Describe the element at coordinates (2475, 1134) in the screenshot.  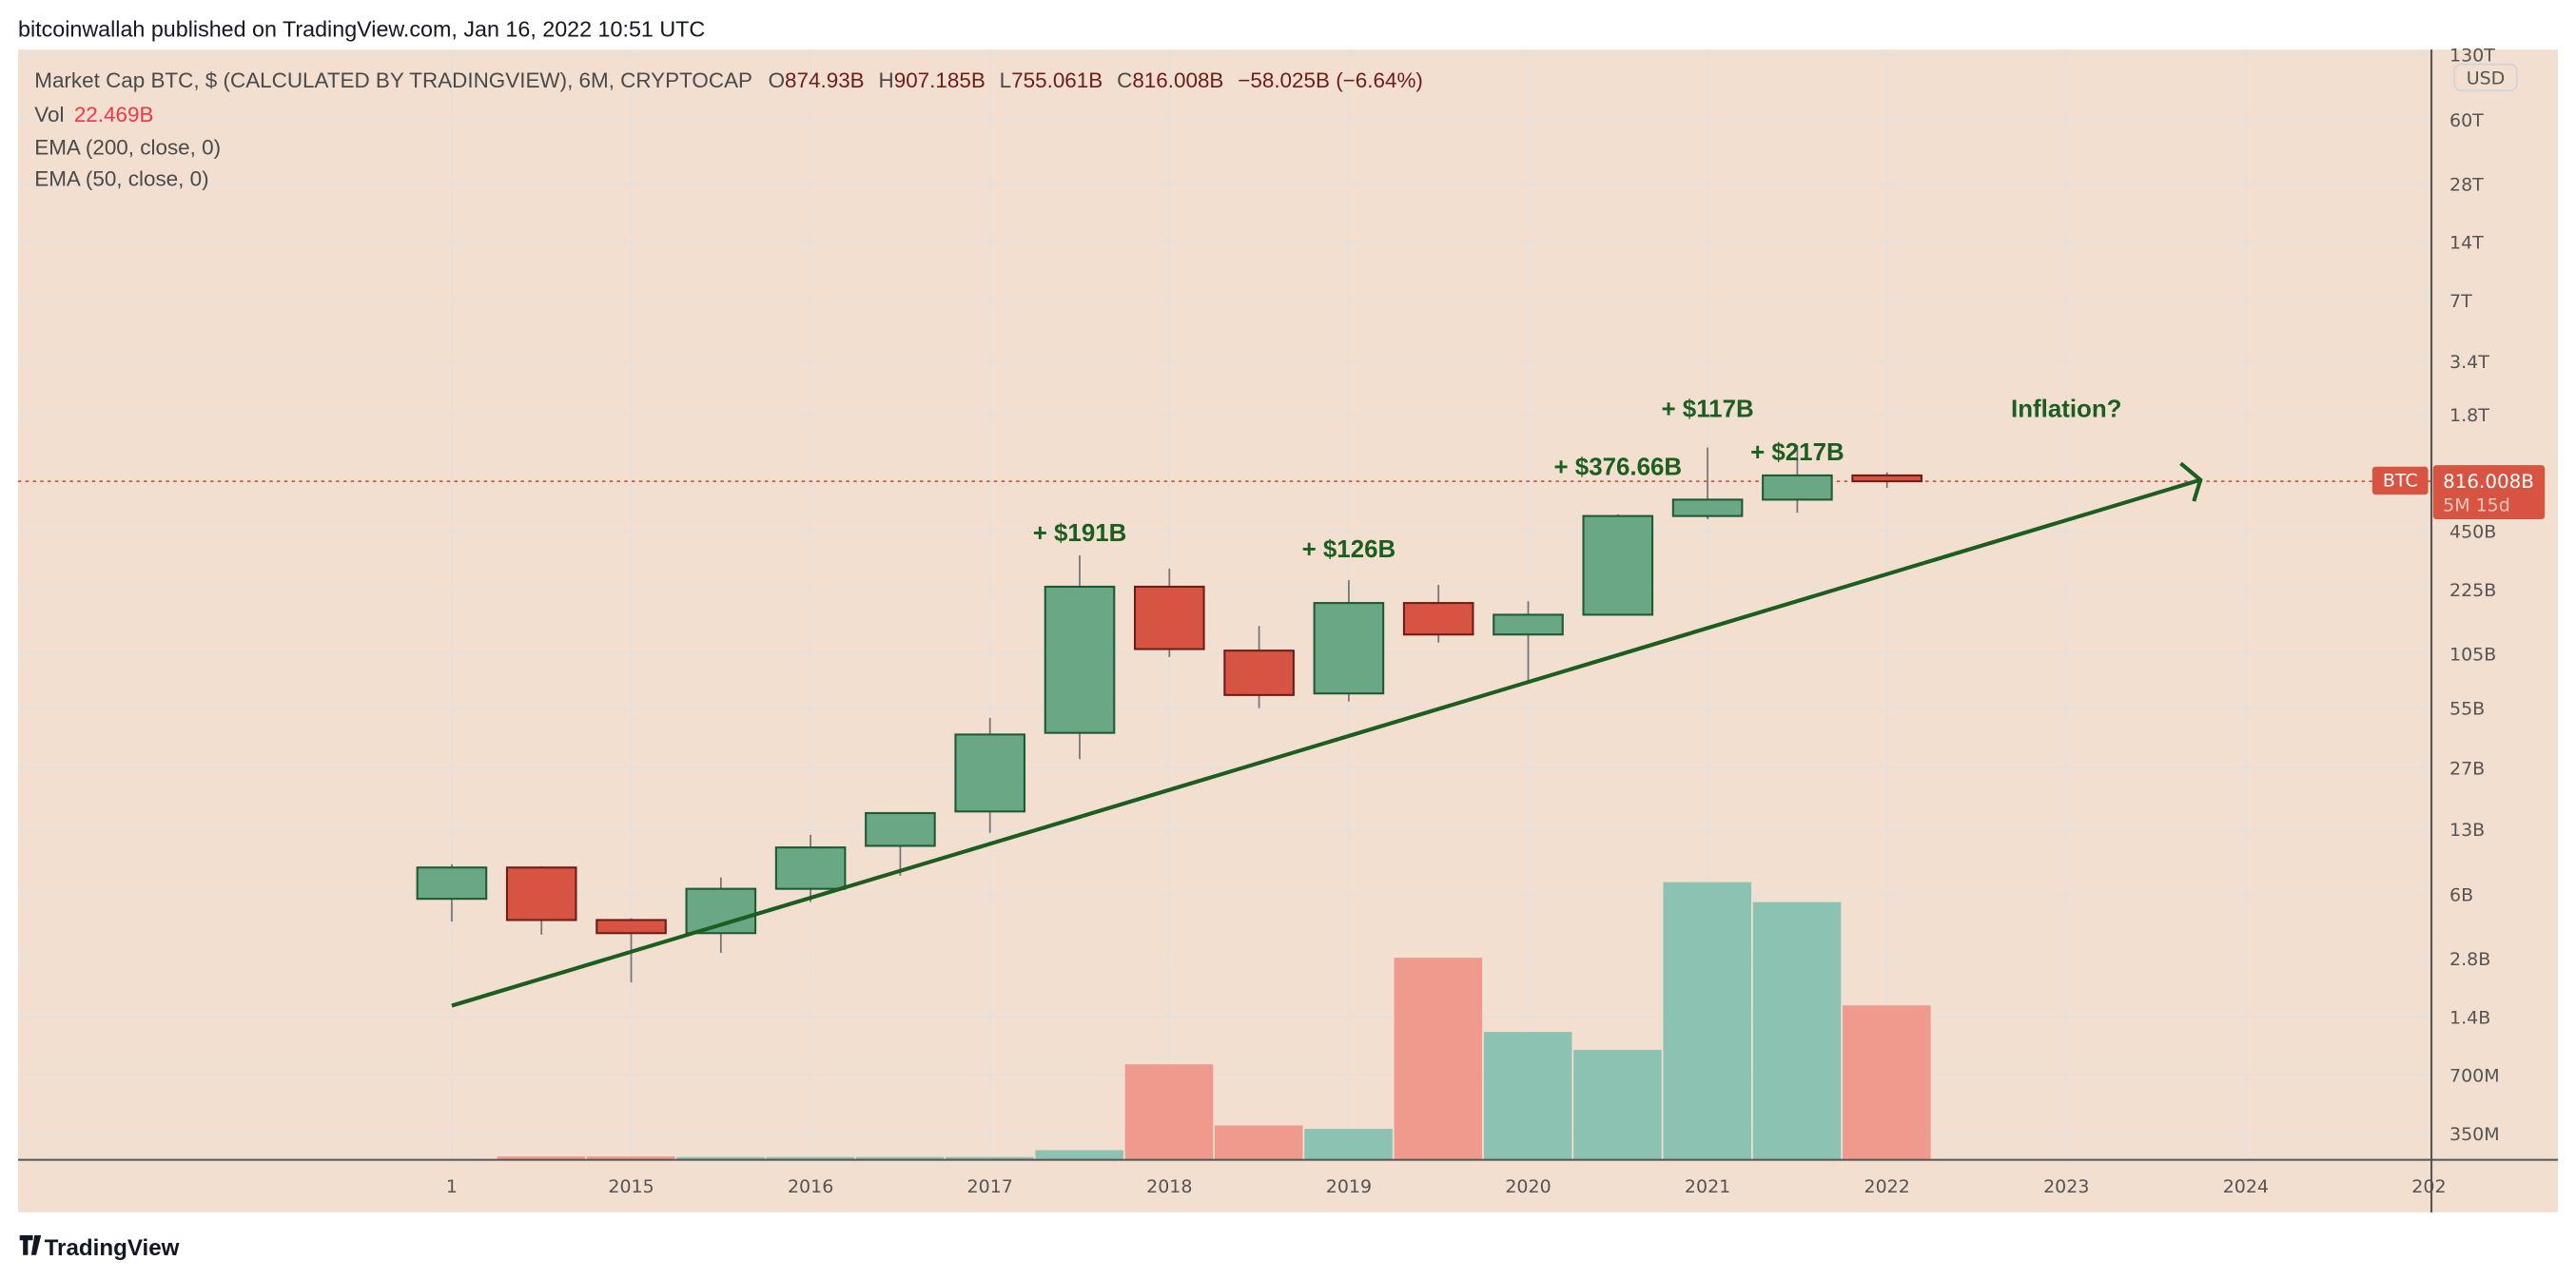
I see `price-tick-label: 350M` at that location.